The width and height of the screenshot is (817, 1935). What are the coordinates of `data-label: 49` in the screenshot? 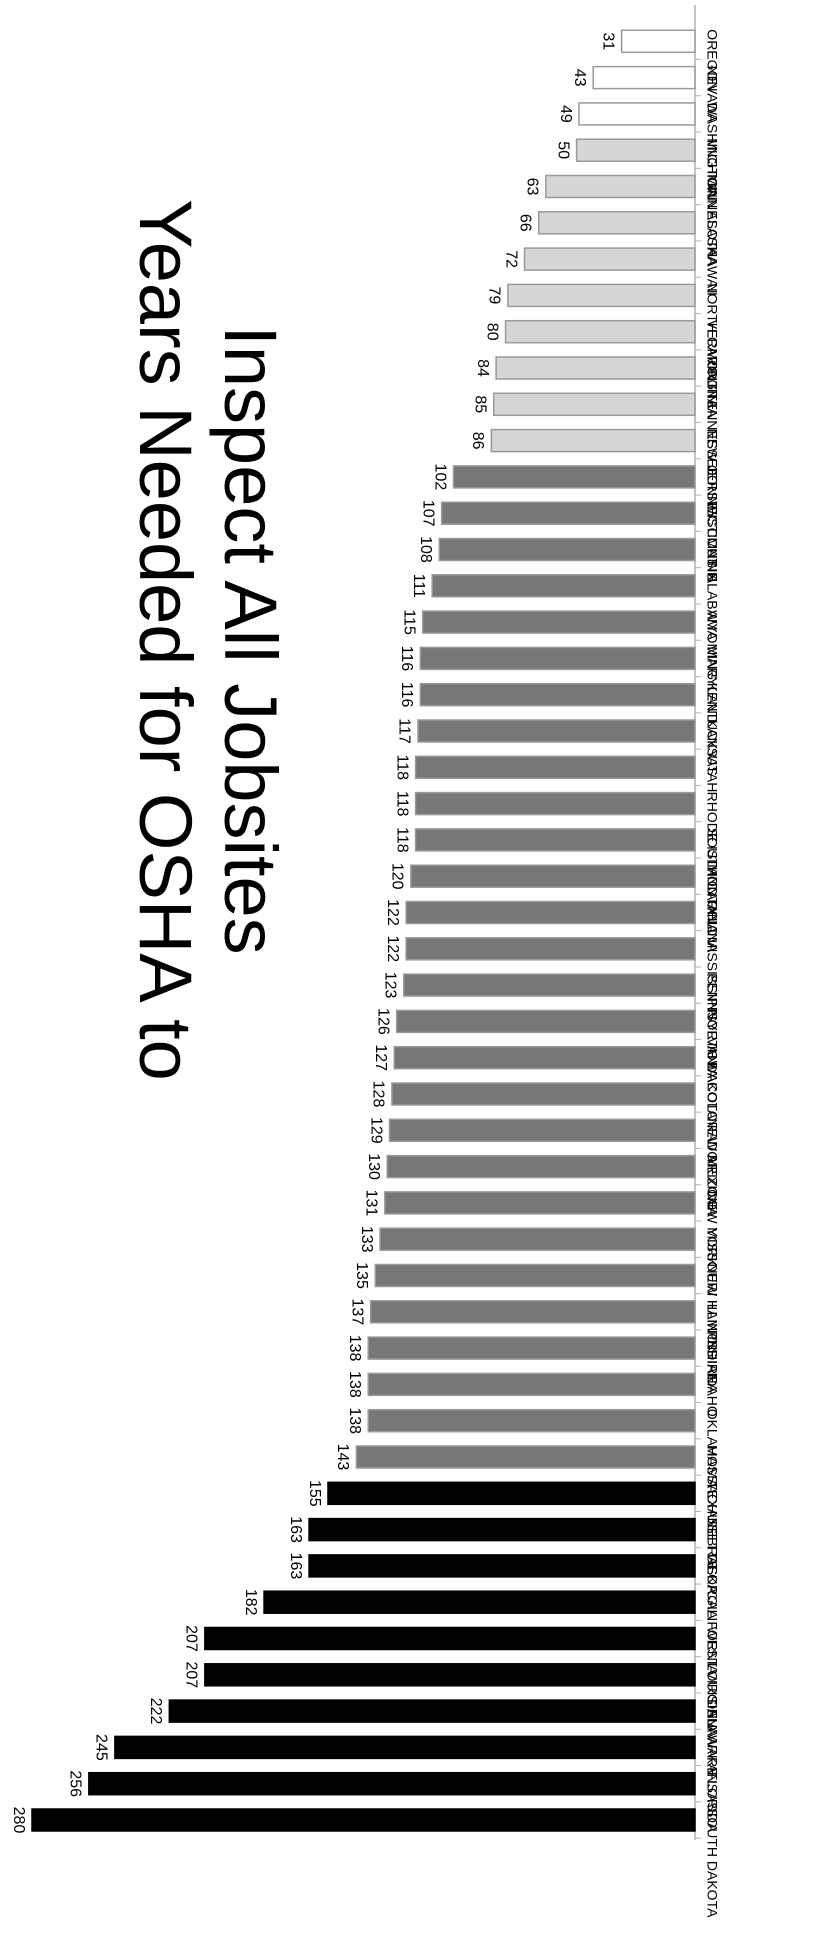 It's located at (565, 114).